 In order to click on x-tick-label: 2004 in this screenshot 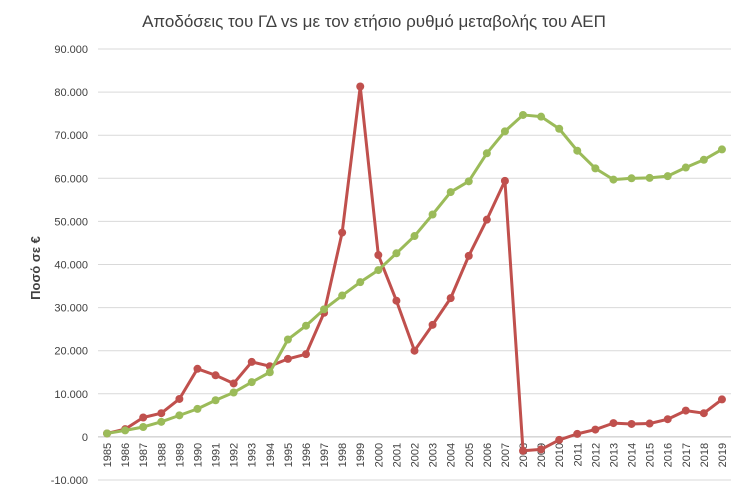, I will do `click(452, 455)`.